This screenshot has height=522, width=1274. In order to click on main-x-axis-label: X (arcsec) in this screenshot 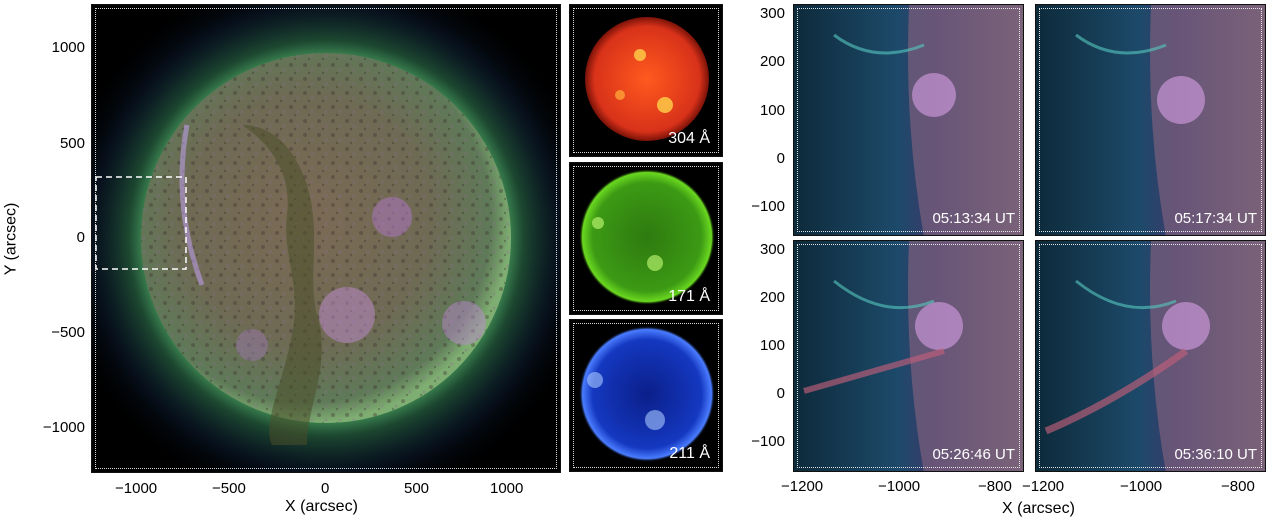, I will do `click(321, 506)`.